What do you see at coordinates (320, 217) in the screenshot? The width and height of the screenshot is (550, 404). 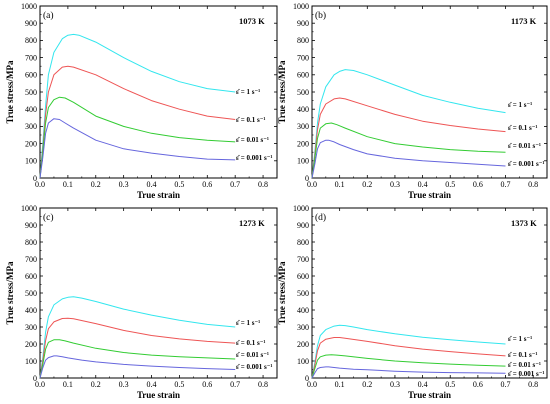 I see `panel-label: (d)` at bounding box center [320, 217].